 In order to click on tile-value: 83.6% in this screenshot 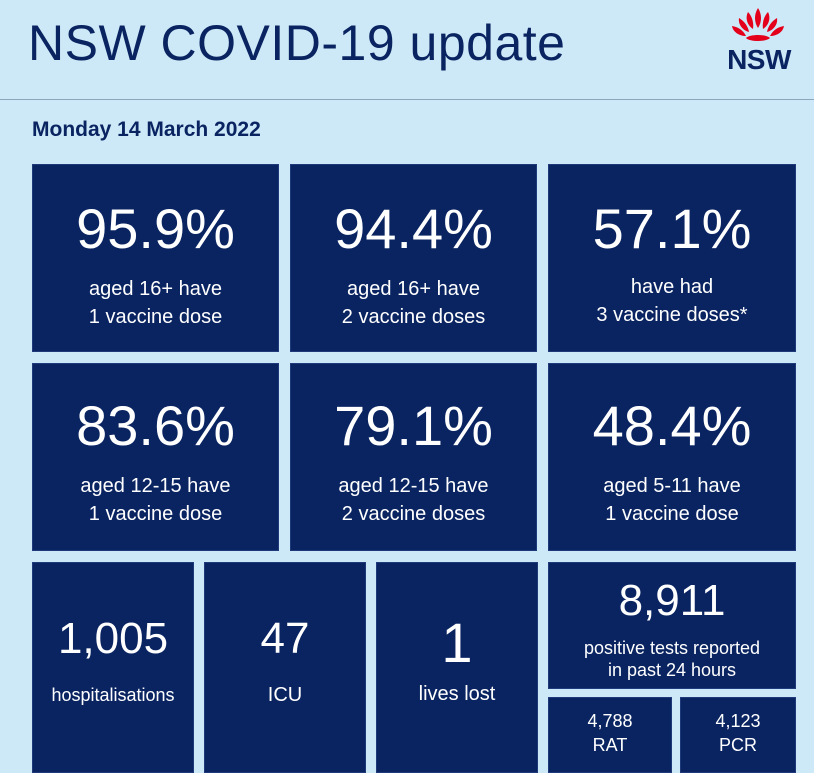, I will do `click(155, 425)`.